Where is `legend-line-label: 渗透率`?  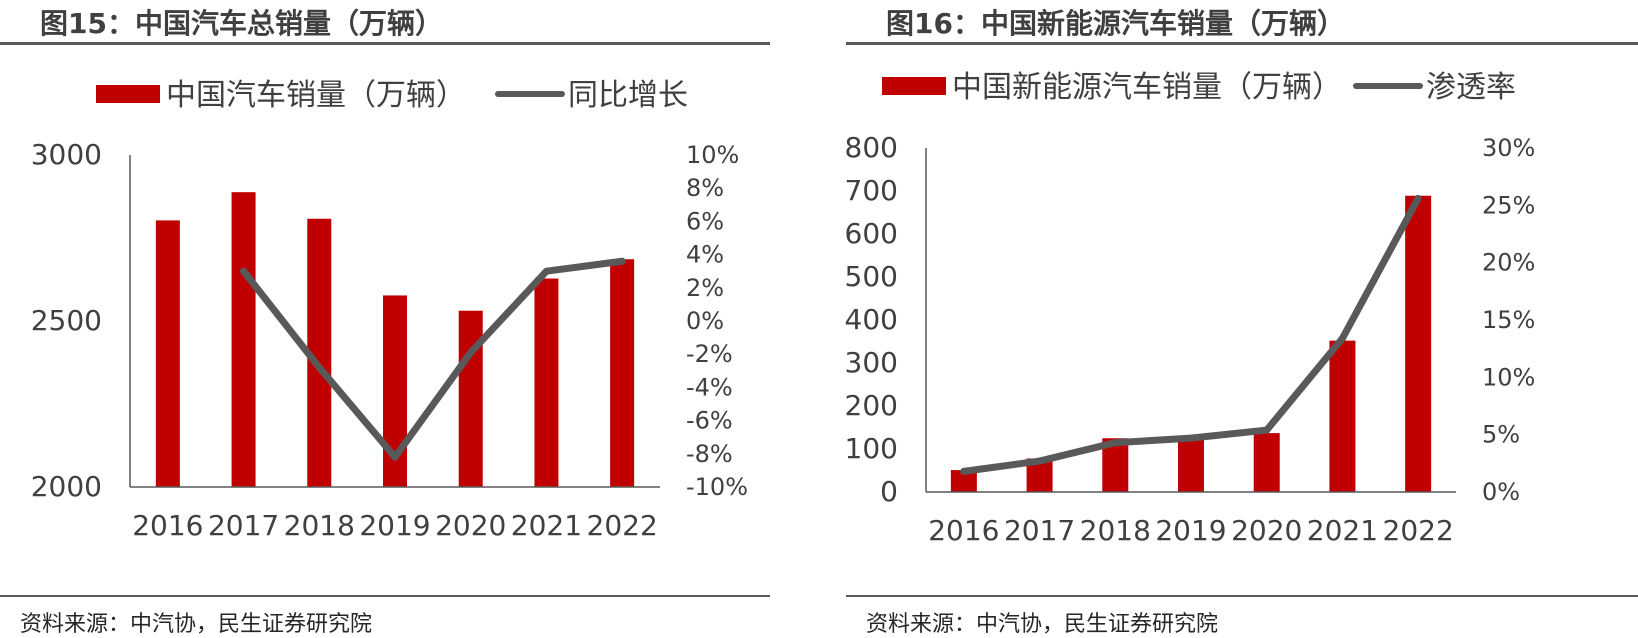 legend-line-label: 渗透率 is located at coordinates (1471, 87).